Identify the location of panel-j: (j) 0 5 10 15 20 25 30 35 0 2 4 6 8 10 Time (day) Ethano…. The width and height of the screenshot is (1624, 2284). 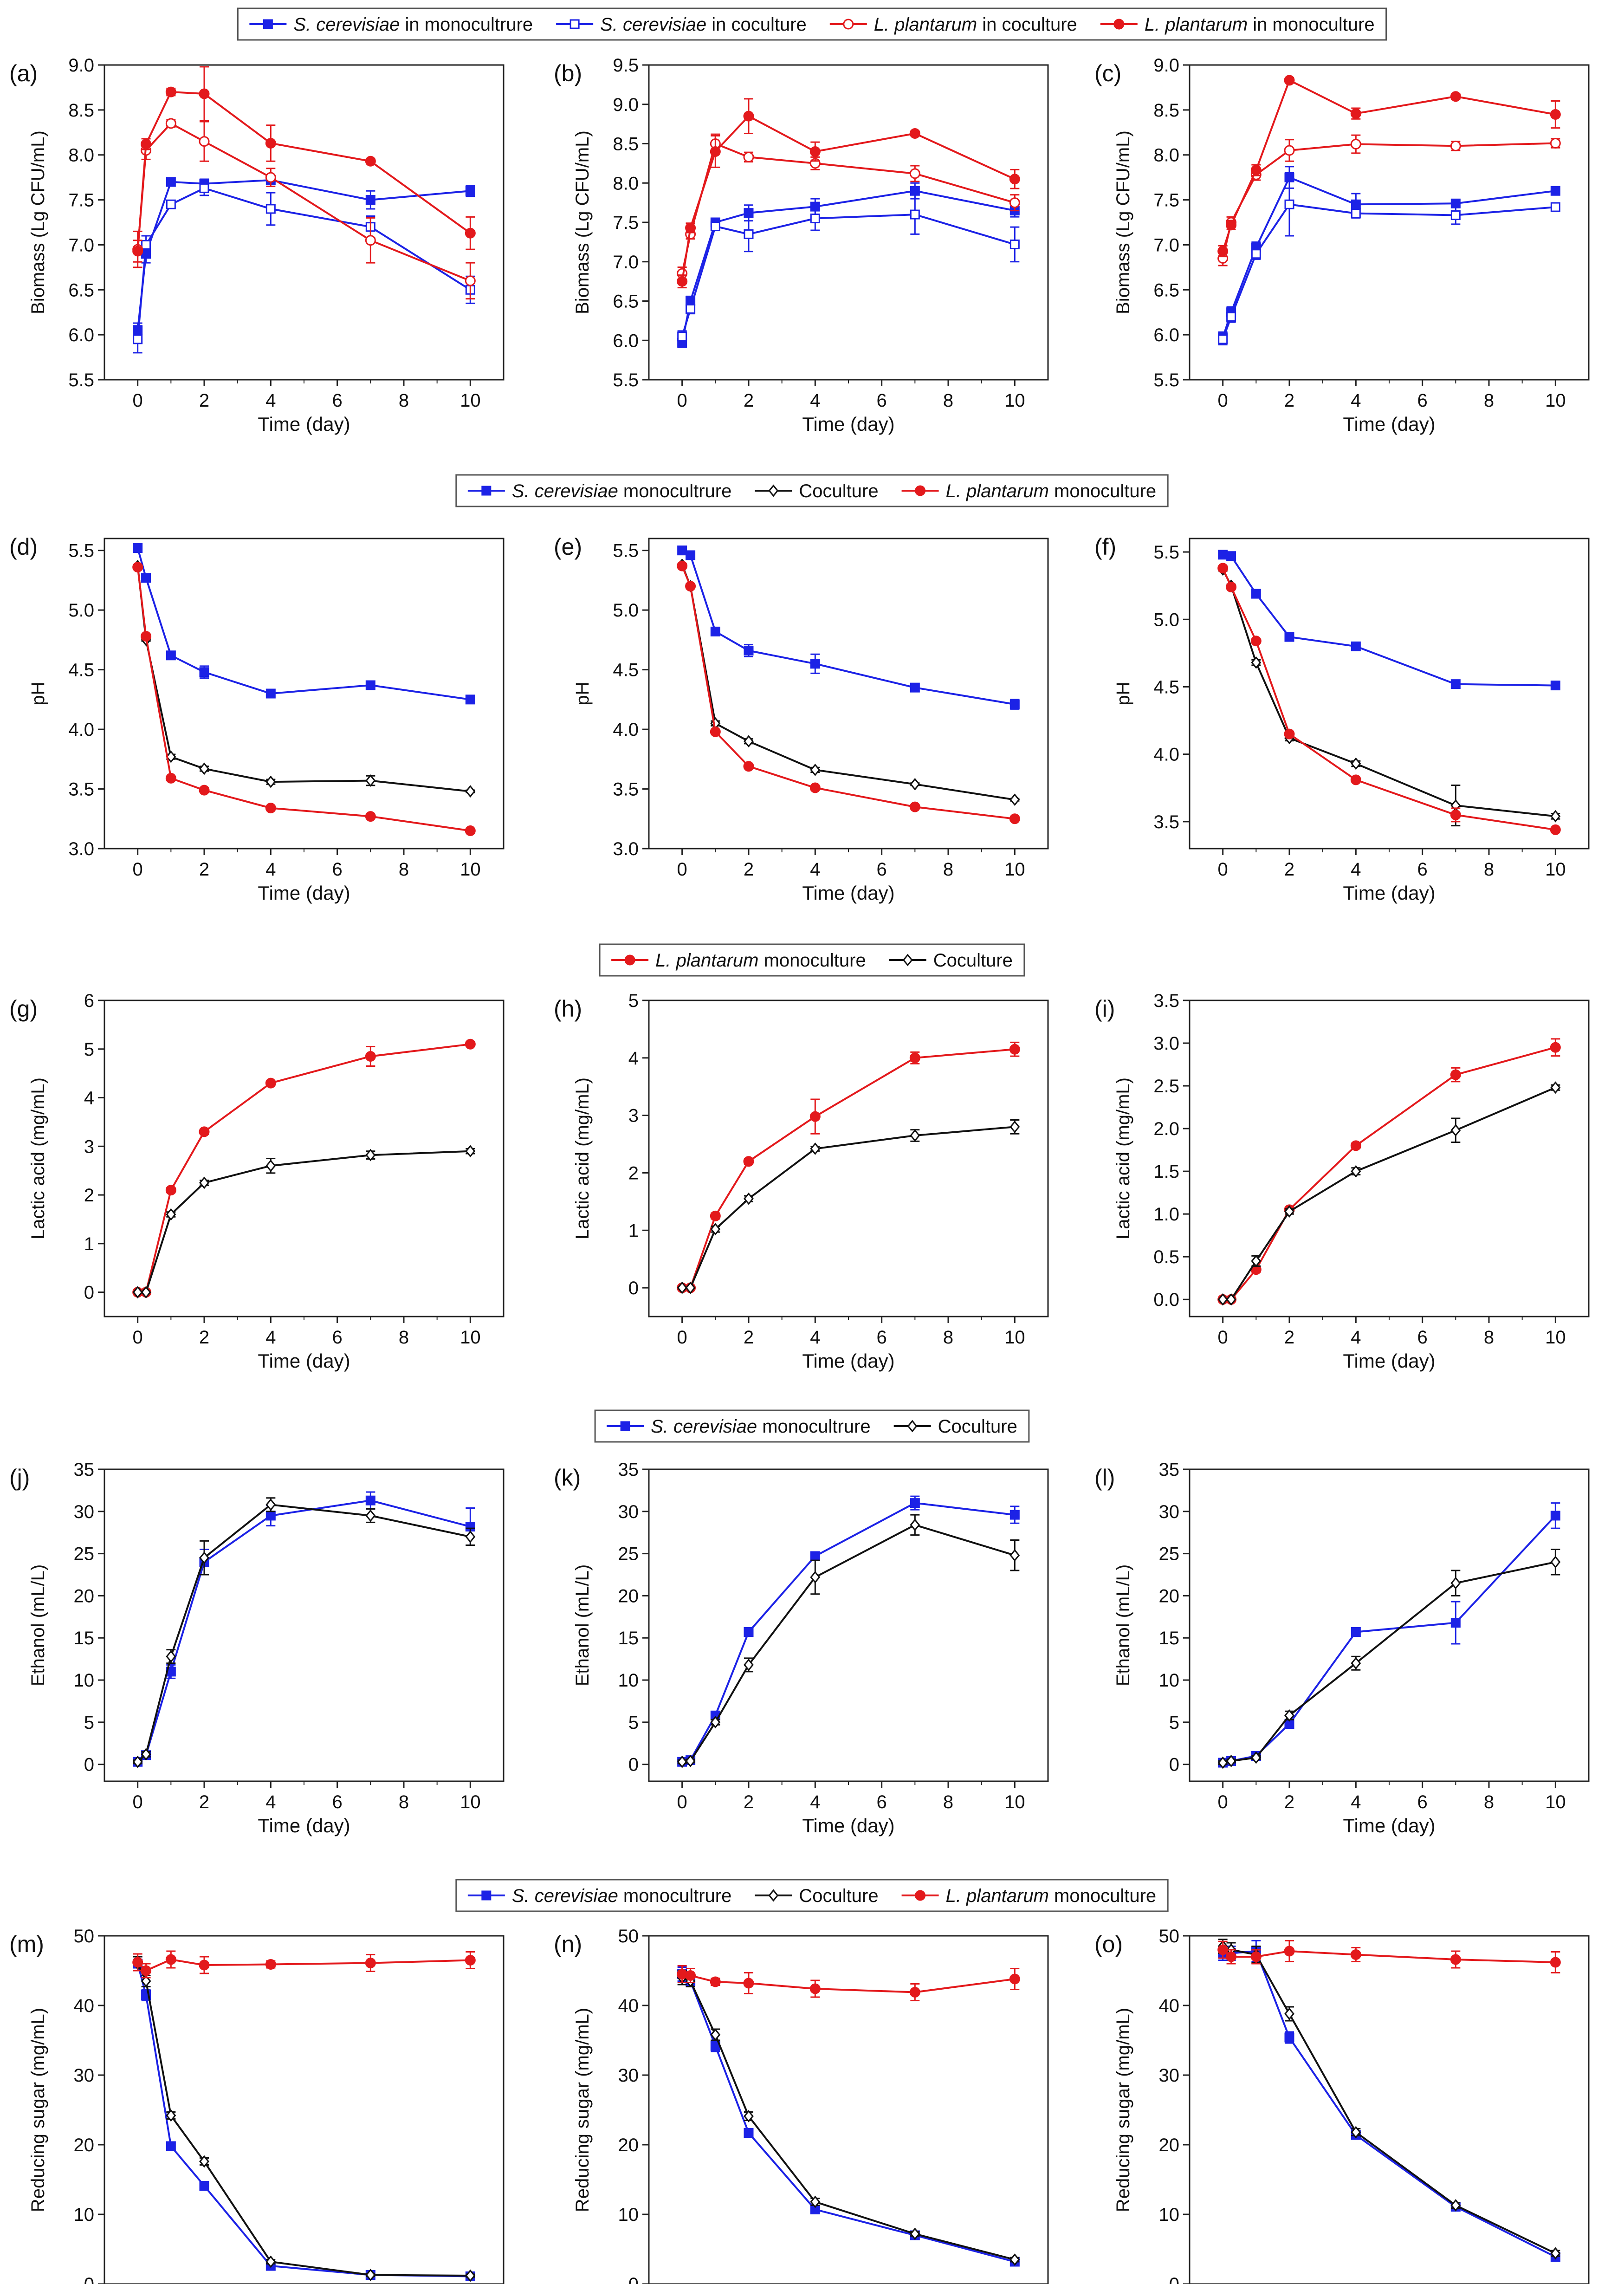
(257, 1648).